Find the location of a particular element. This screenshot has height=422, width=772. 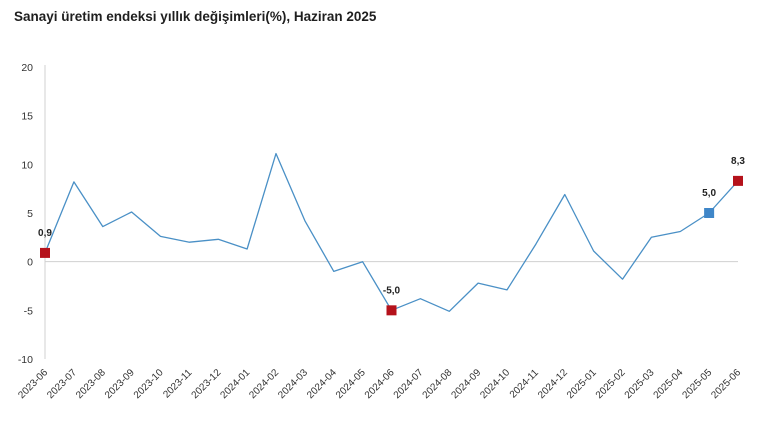

x-tick-label: 2025-02 is located at coordinates (611, 384).